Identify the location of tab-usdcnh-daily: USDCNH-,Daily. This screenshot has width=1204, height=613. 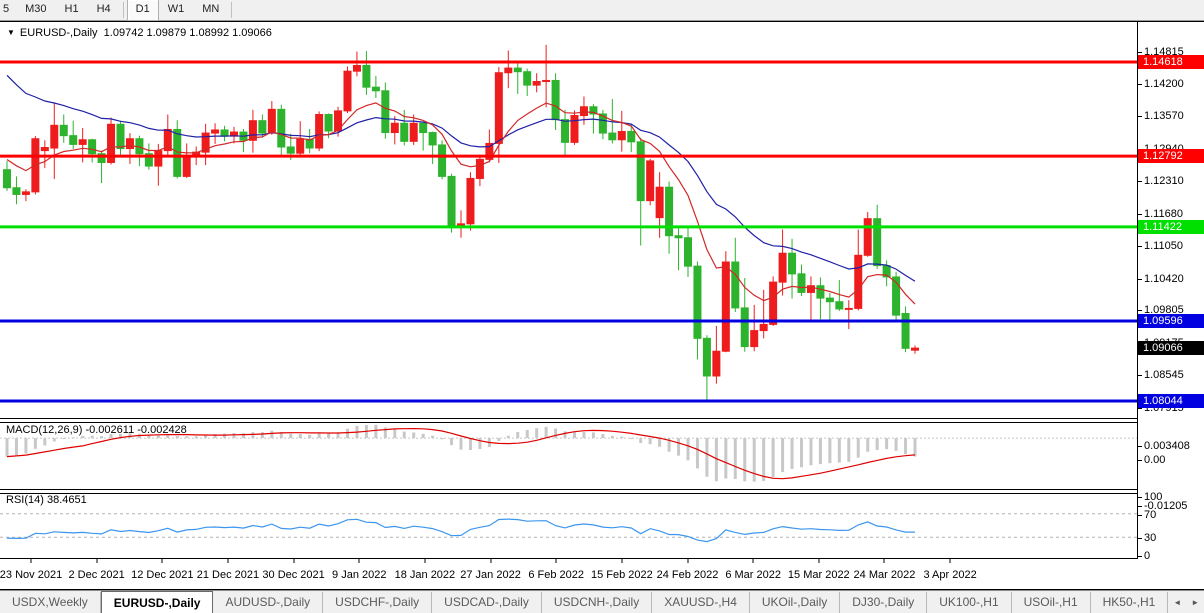
(597, 602).